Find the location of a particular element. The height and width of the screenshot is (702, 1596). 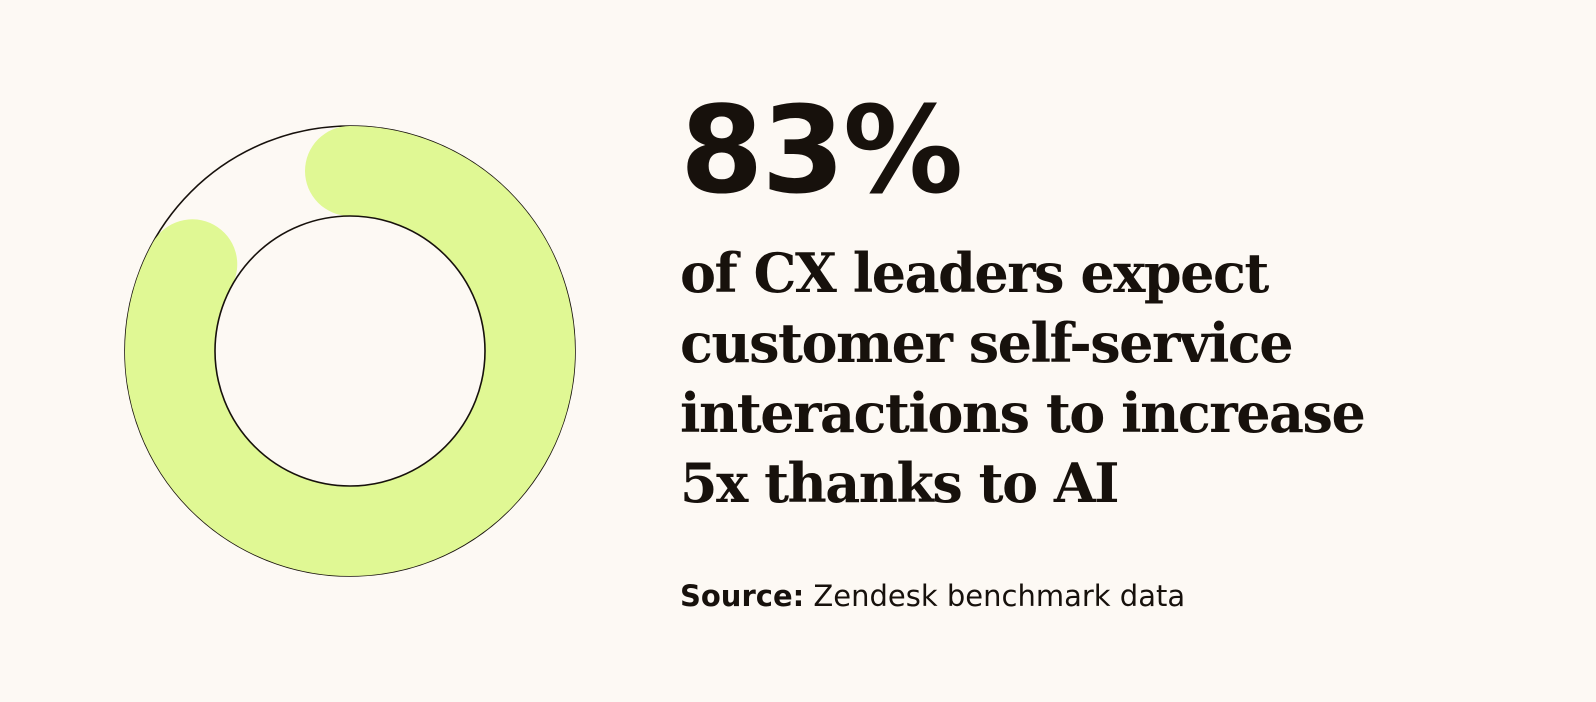

headline-line: 5x thanks to AI is located at coordinates (900, 483).